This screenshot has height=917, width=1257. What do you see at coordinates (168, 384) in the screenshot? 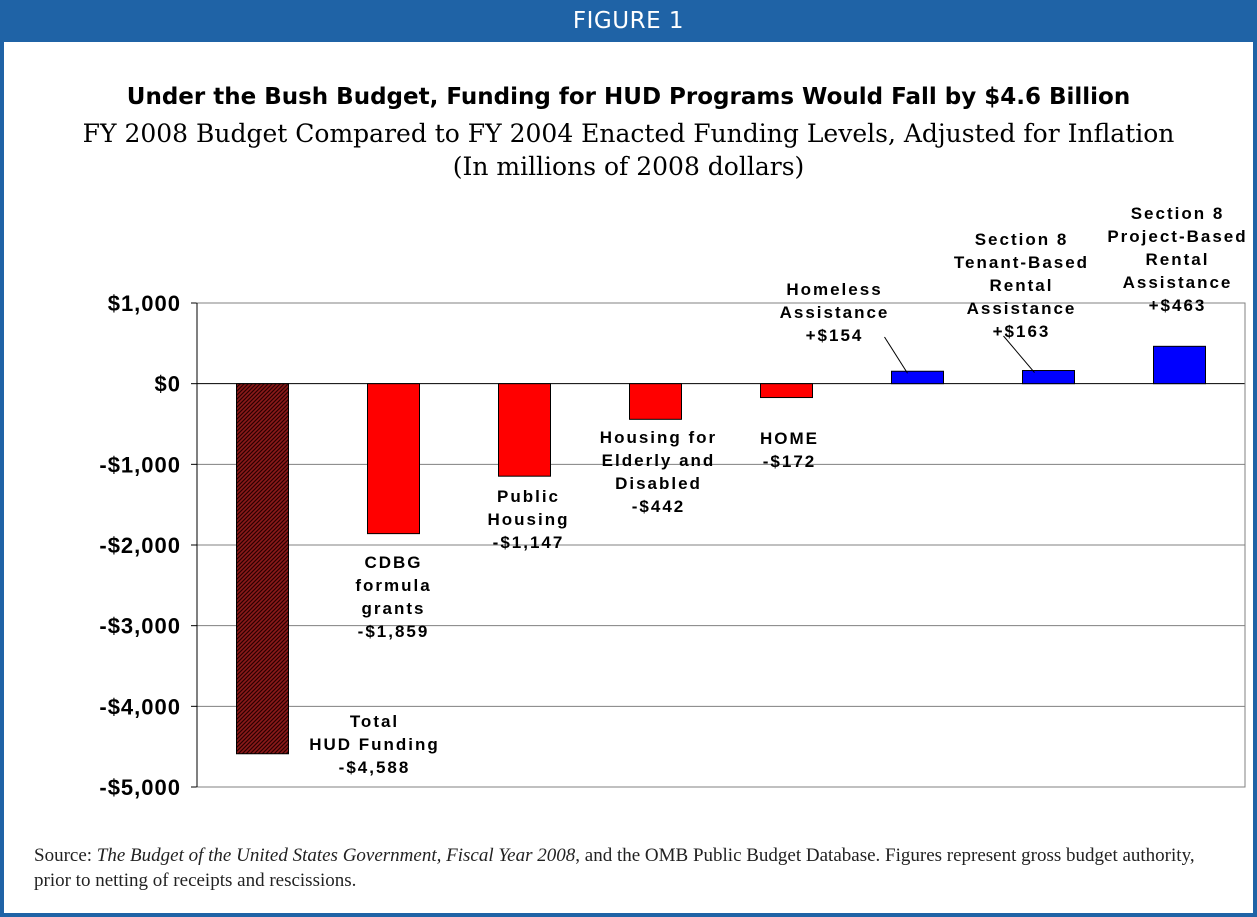
I see `y-tick-label: $0` at bounding box center [168, 384].